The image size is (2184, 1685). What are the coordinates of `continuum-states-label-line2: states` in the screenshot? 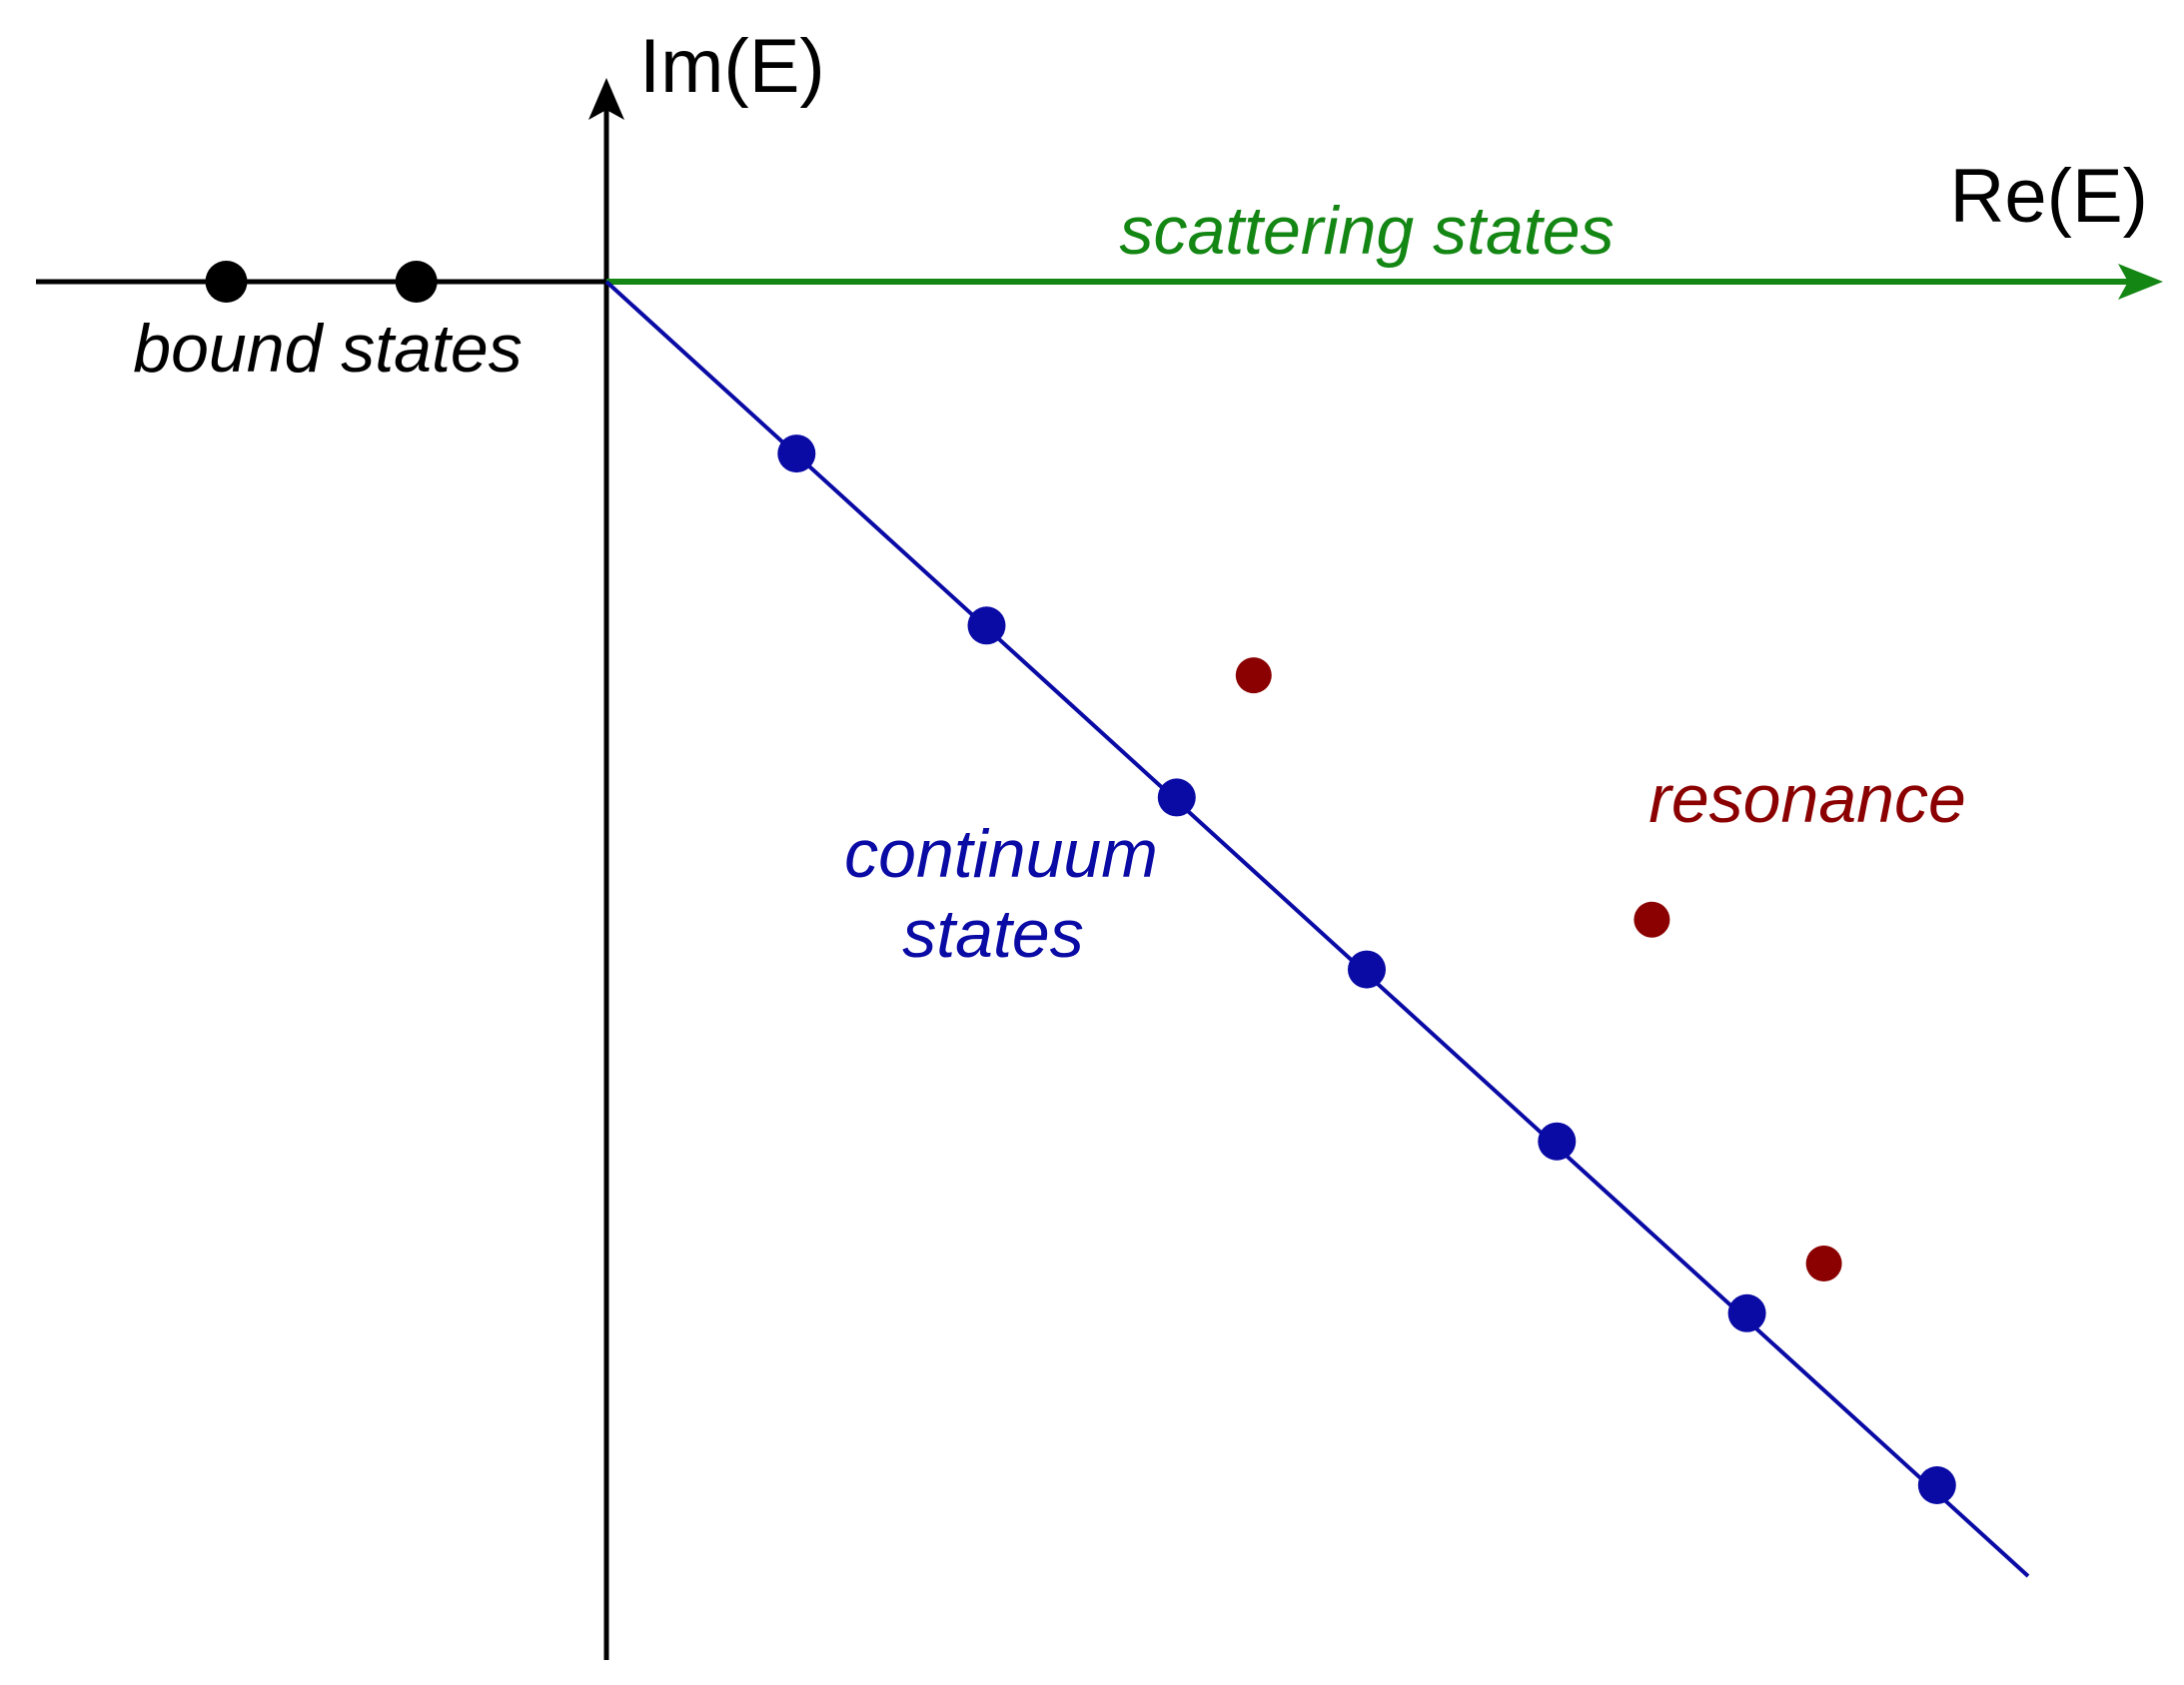 It's located at (992, 934).